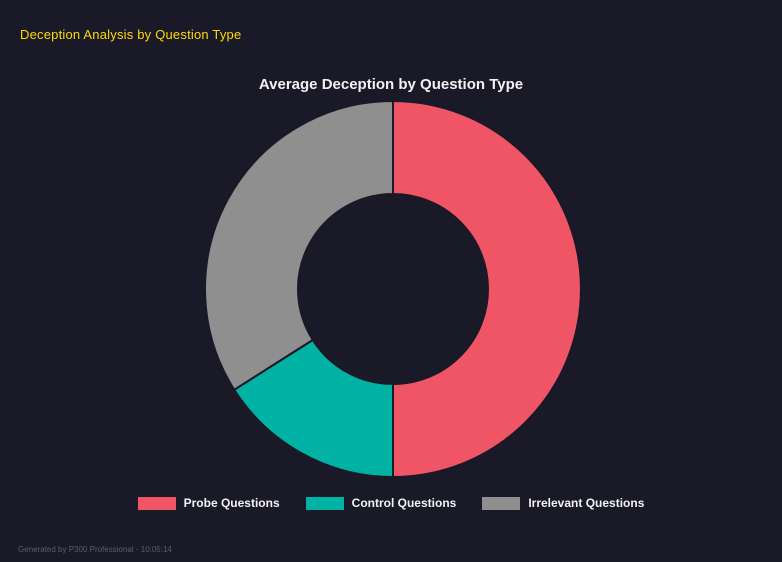 The width and height of the screenshot is (782, 562). I want to click on legend-item: Irrelevant Questions, so click(563, 503).